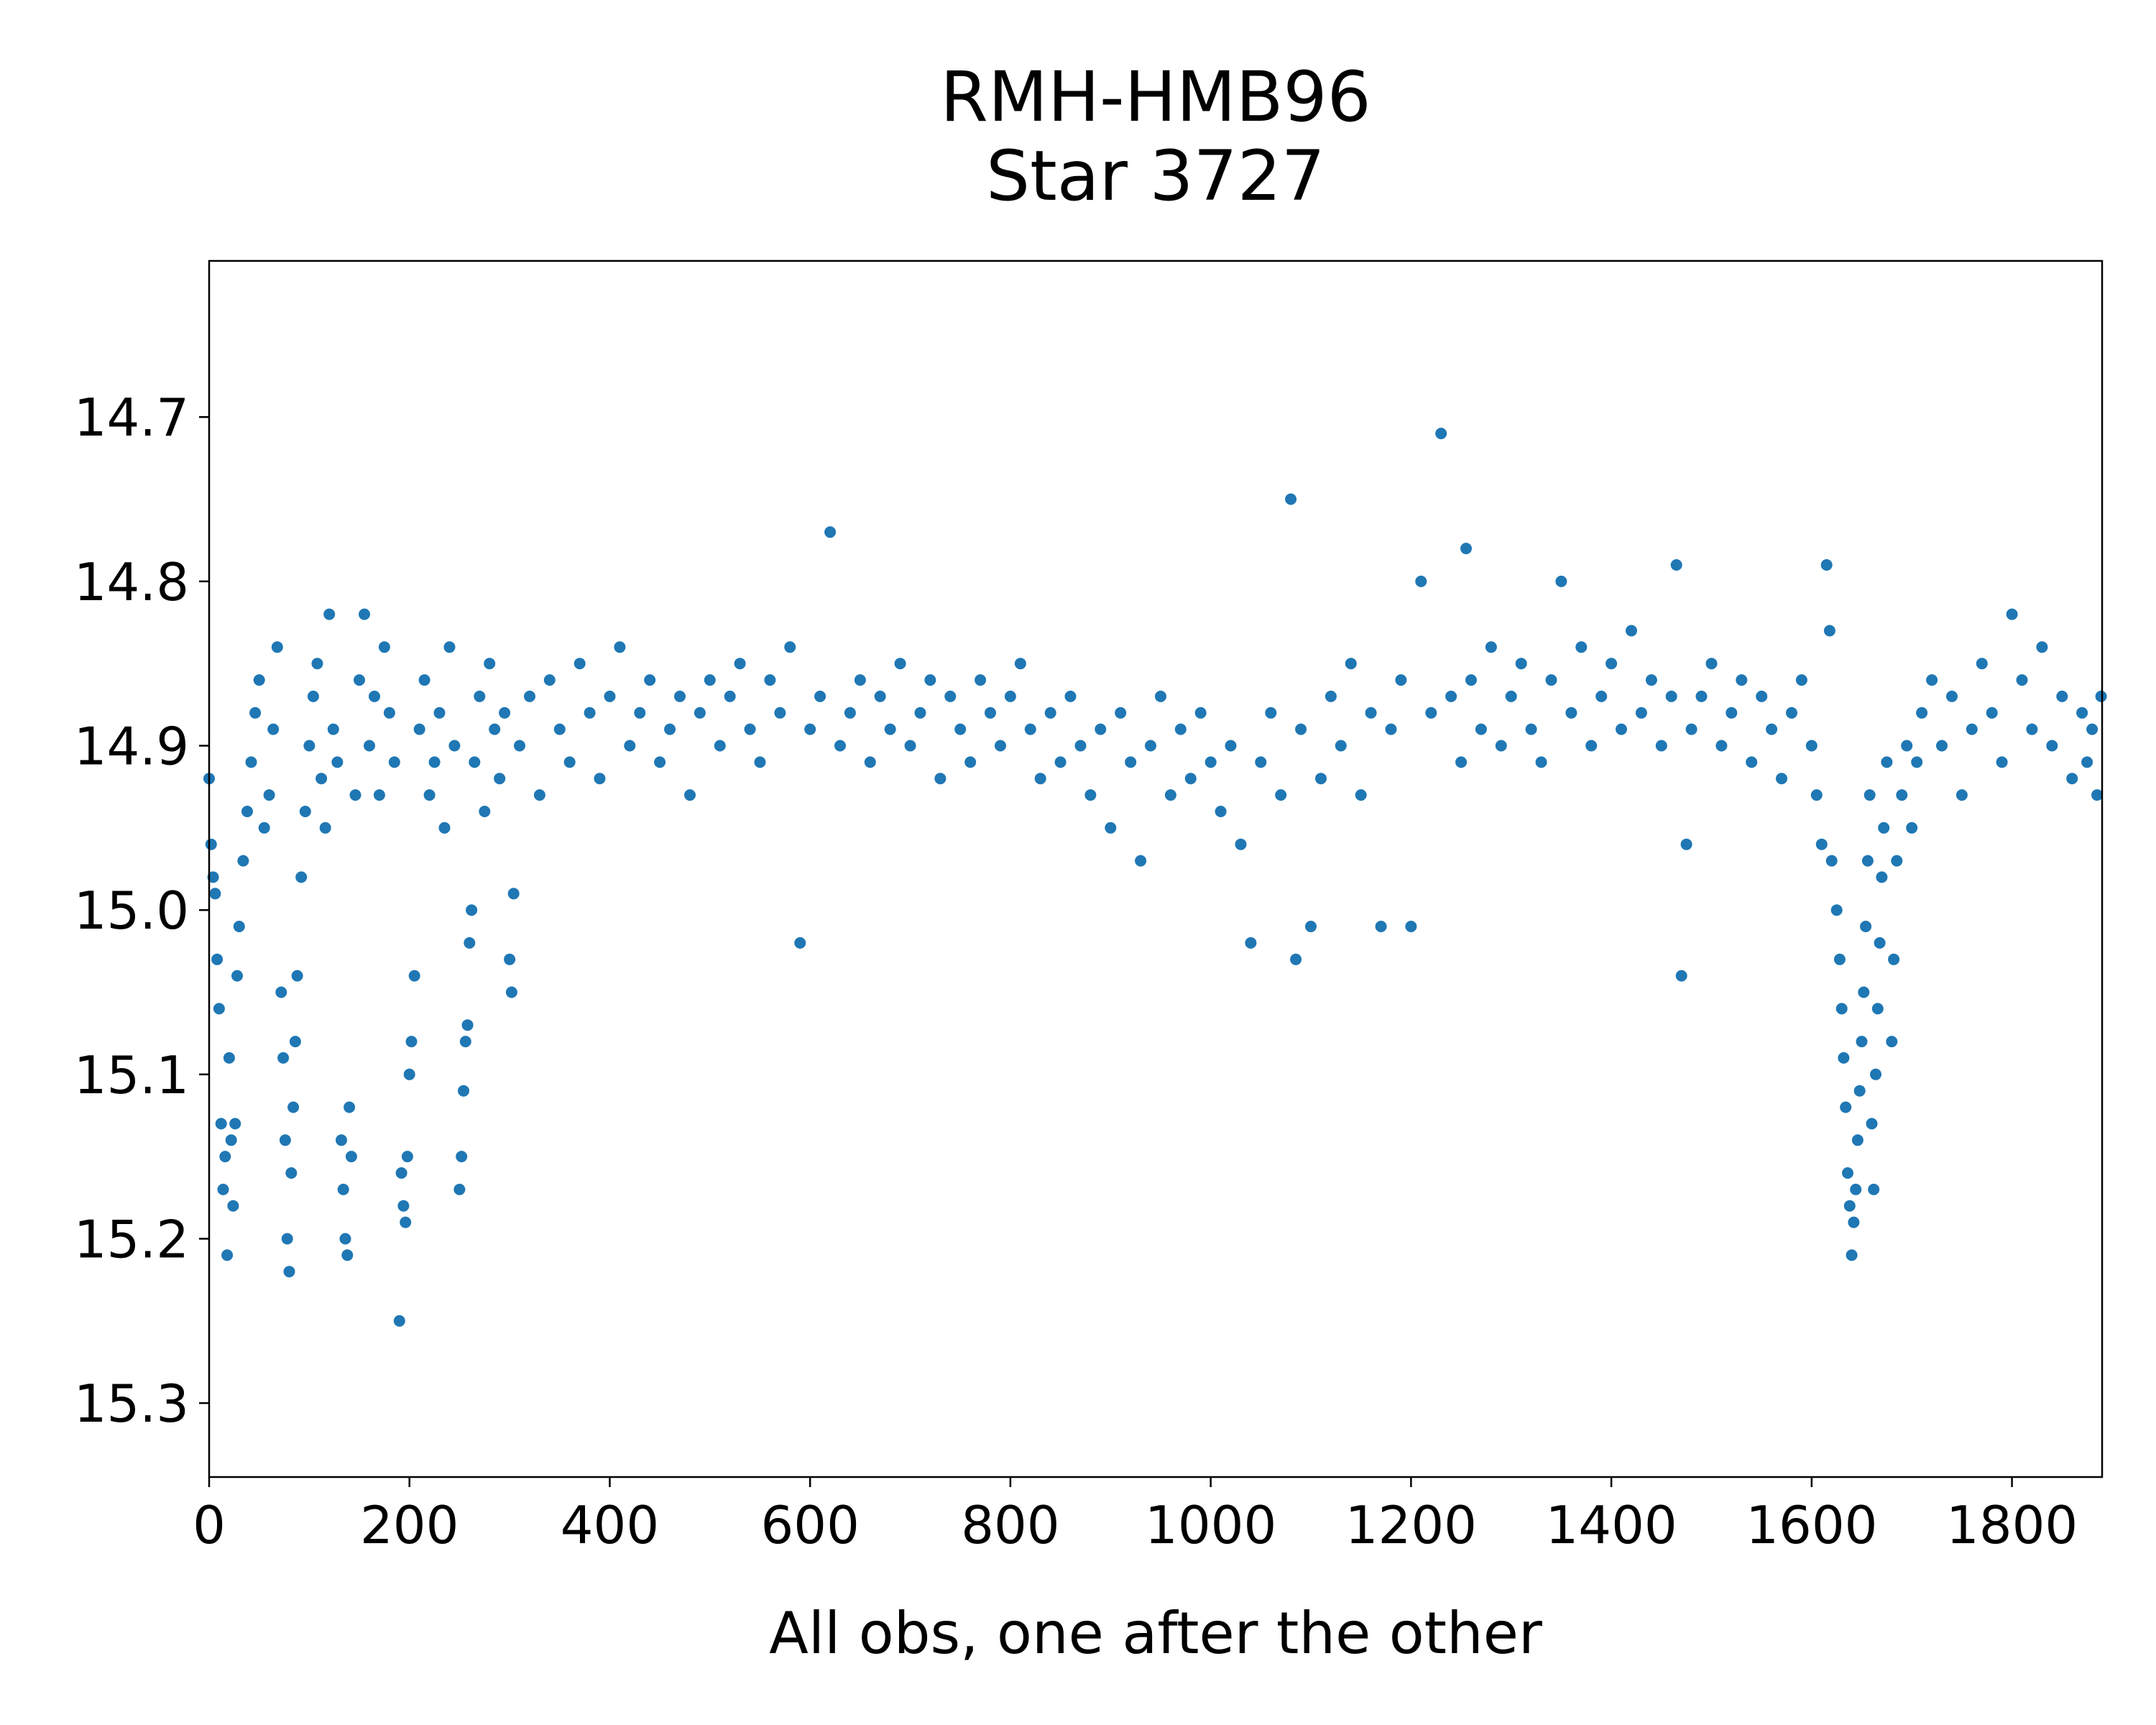 The image size is (2156, 1725). Describe the element at coordinates (1156, 176) in the screenshot. I see `chart-title-line-2: Star 3727` at that location.